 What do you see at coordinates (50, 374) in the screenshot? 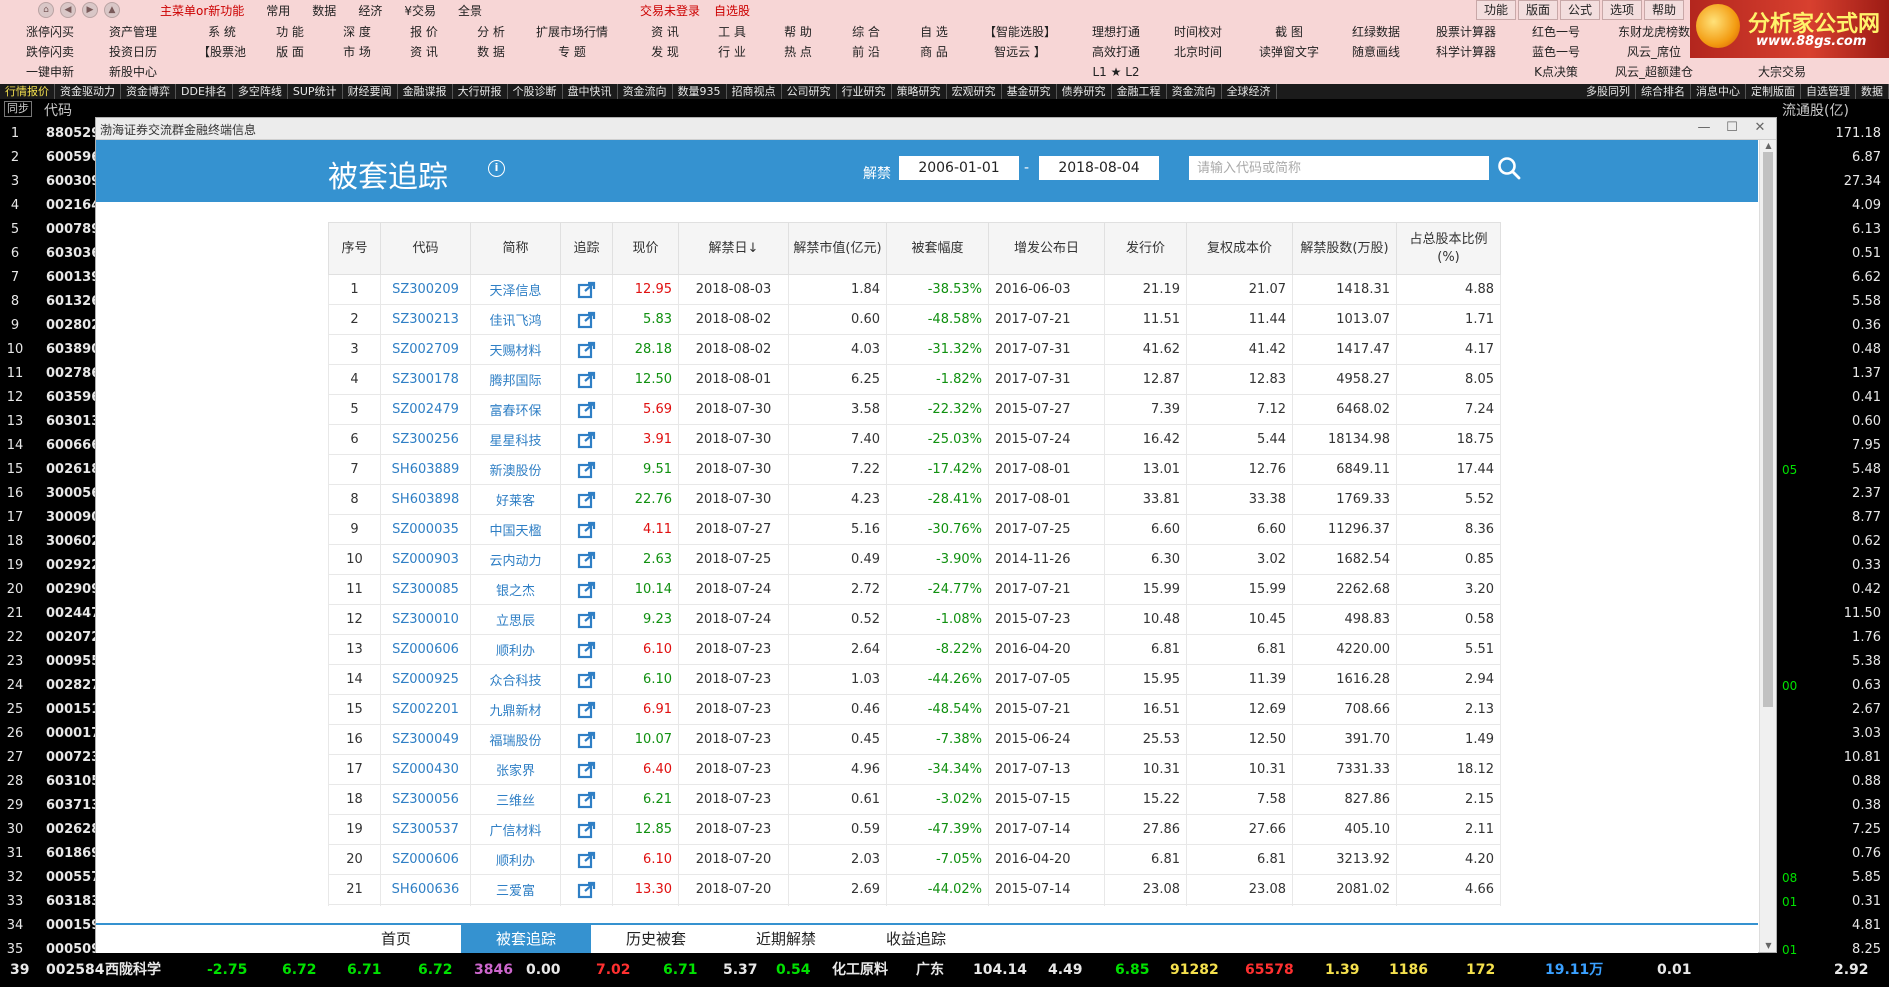
I see `list-item: 11 002786` at bounding box center [50, 374].